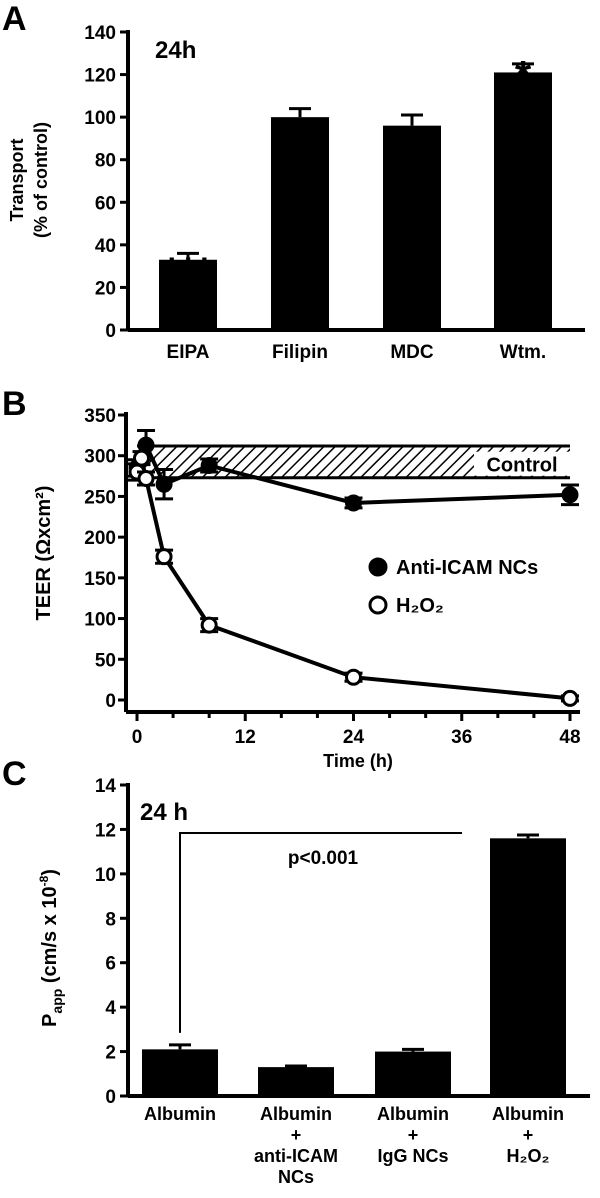  Describe the element at coordinates (461, 737) in the screenshot. I see `panel-b-xtick-label: 36` at that location.